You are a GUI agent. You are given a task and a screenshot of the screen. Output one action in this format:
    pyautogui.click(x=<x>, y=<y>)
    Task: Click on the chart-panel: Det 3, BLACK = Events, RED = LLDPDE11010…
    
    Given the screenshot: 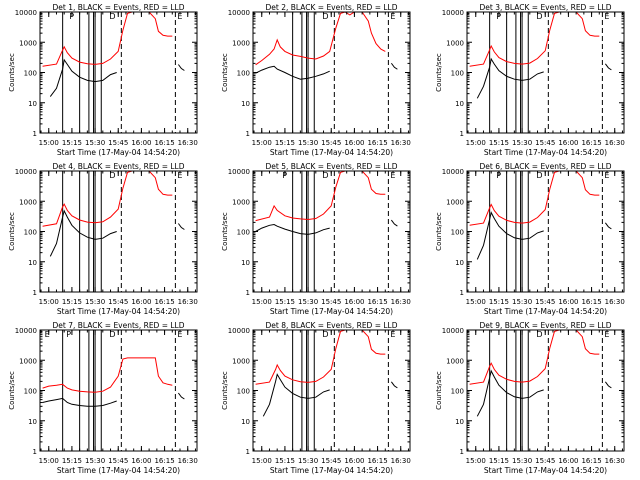 What is the action you would take?
    pyautogui.click(x=530, y=80)
    